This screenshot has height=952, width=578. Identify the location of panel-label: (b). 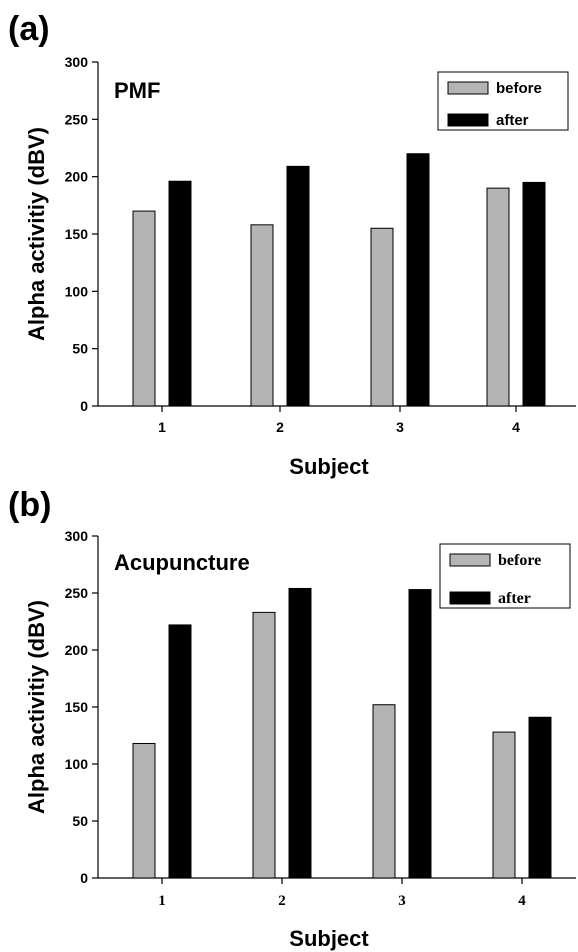
(29, 505).